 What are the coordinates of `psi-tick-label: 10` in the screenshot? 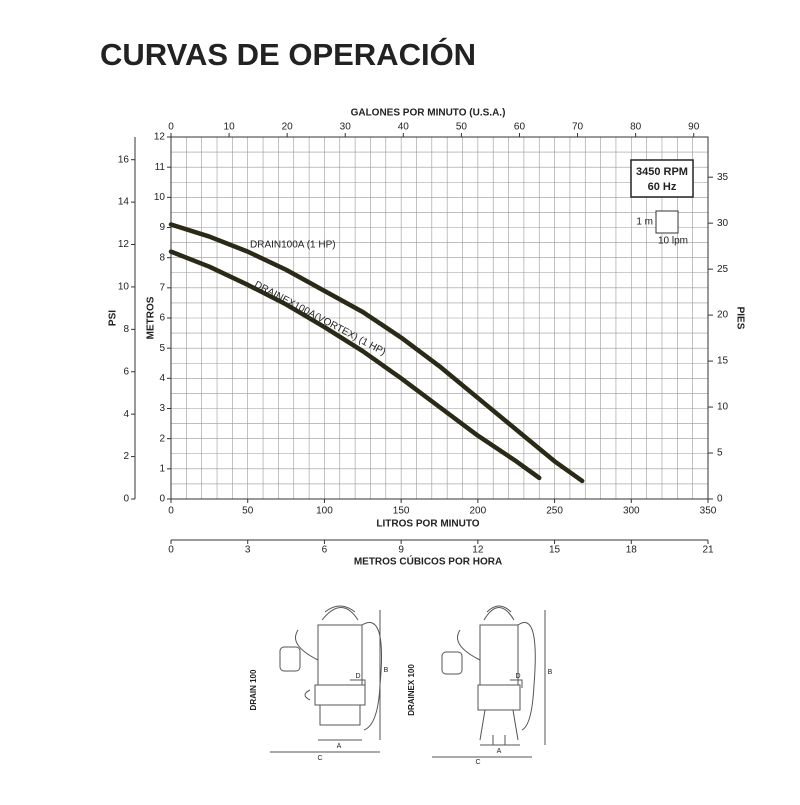 It's located at (124, 287).